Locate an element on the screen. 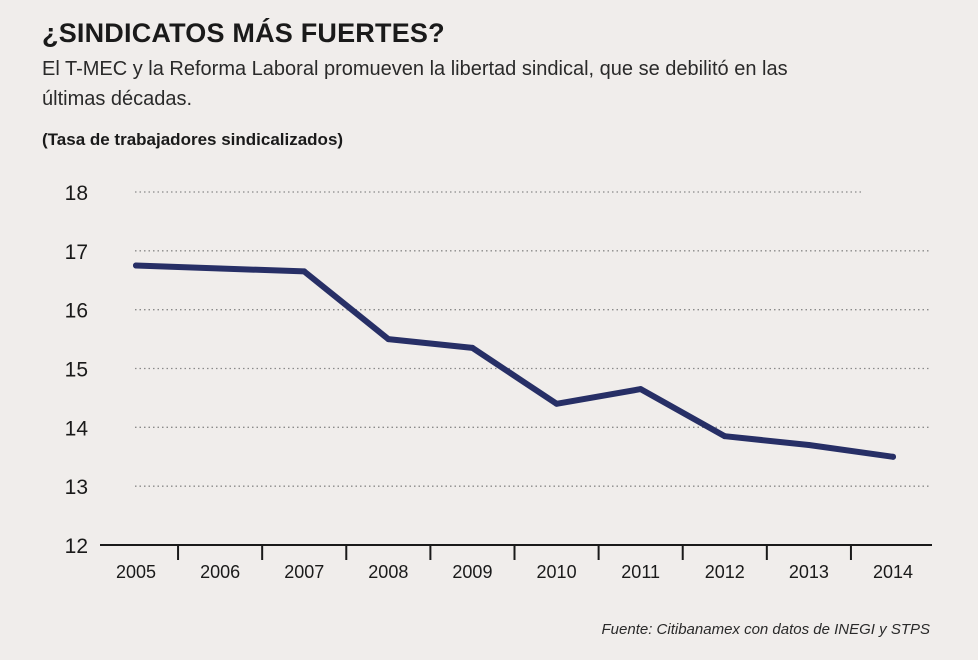 This screenshot has height=660, width=978. x-tick-label: 2013 is located at coordinates (809, 572).